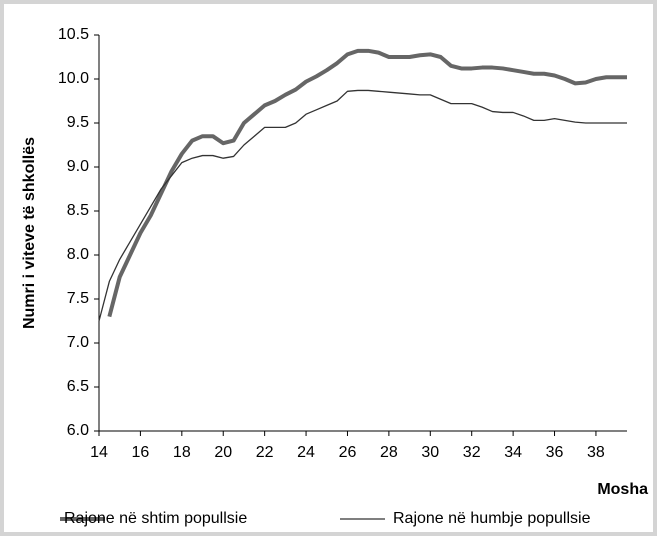 The height and width of the screenshot is (536, 657). What do you see at coordinates (223, 452) in the screenshot?
I see `x-tick-label: 20` at bounding box center [223, 452].